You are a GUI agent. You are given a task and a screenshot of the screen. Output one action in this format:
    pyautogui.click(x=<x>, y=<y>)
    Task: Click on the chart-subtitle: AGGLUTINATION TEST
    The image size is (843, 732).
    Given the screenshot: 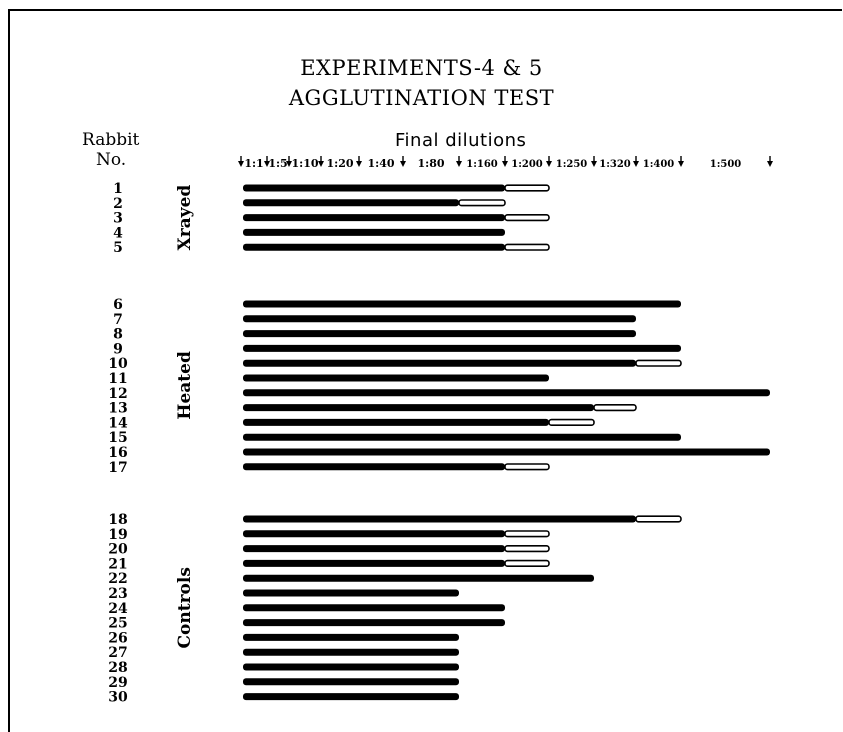 What is the action you would take?
    pyautogui.click(x=421, y=98)
    